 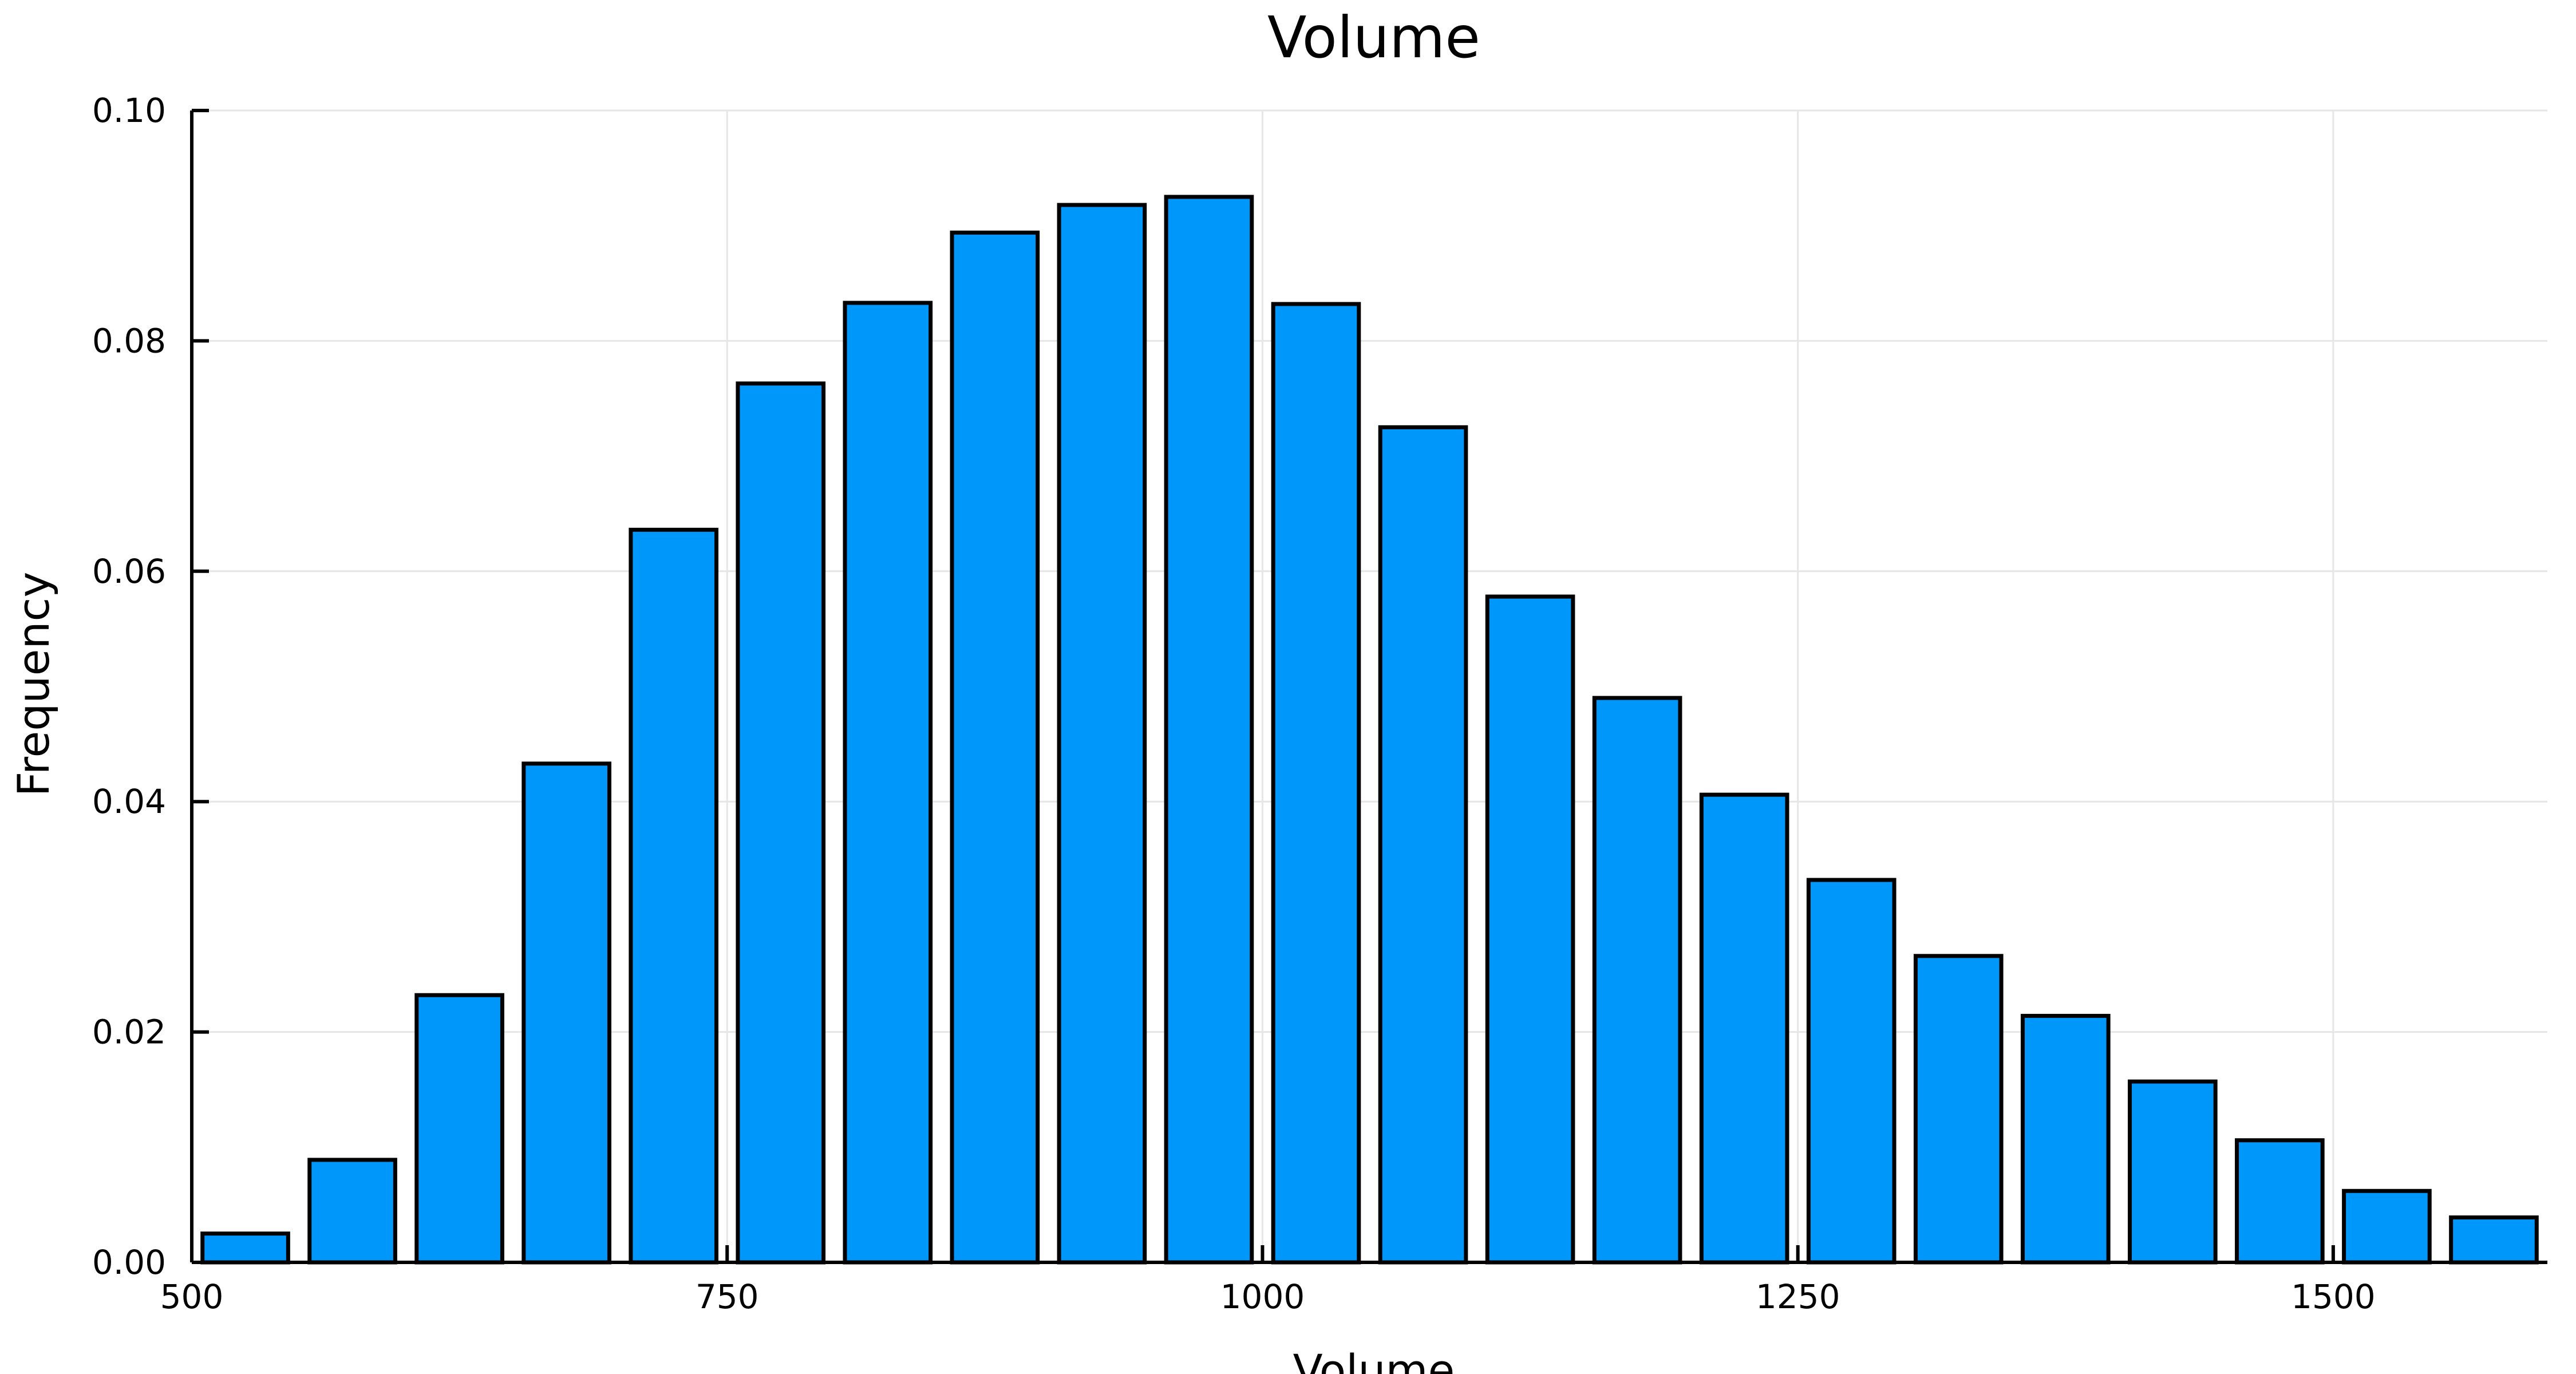 I want to click on y-tick-label: 0.10, so click(x=129, y=111).